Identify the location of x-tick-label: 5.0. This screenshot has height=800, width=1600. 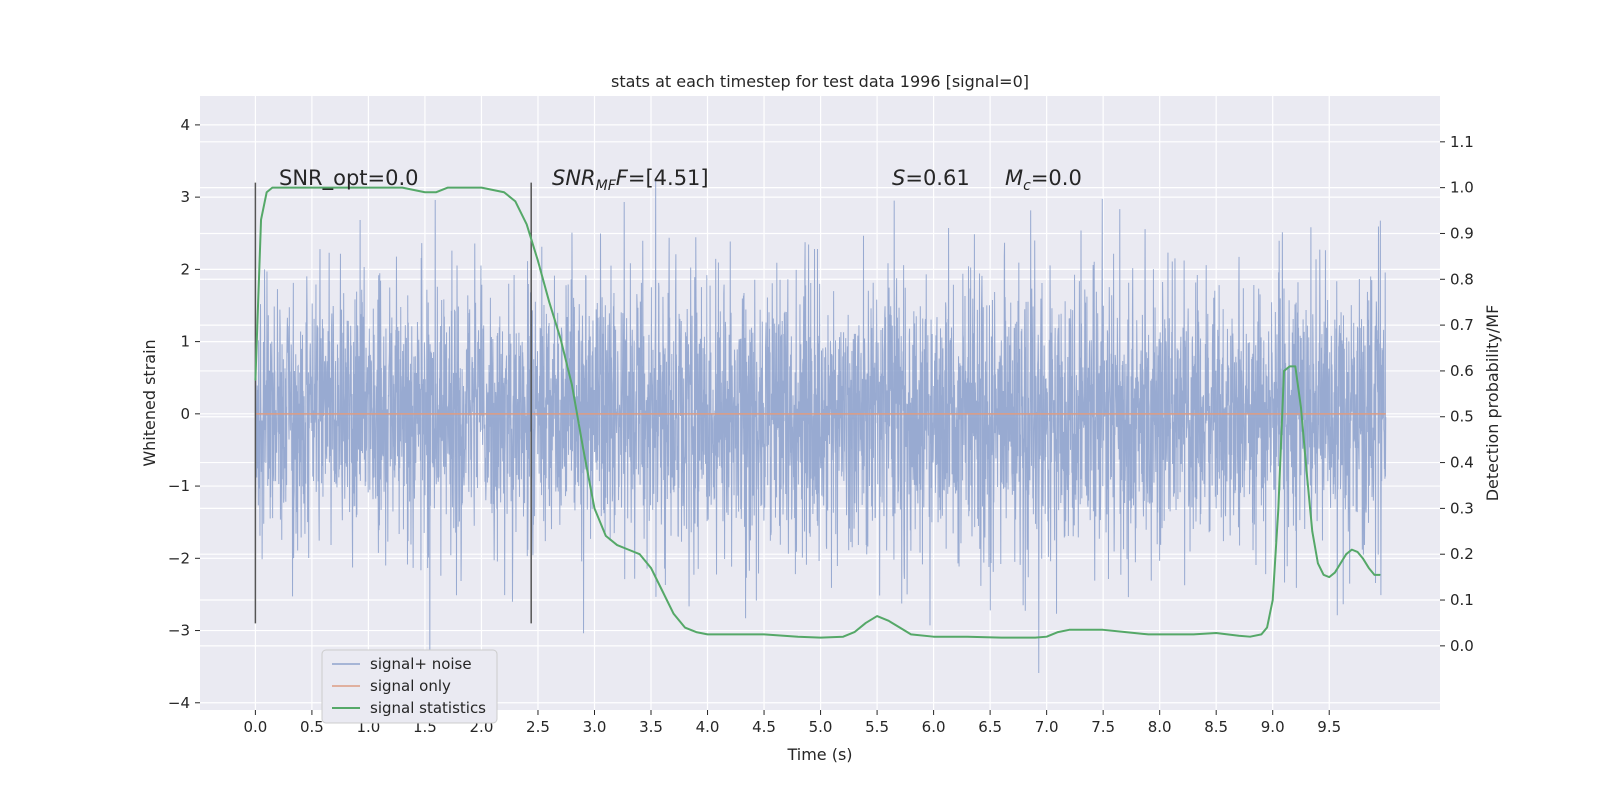
(821, 727).